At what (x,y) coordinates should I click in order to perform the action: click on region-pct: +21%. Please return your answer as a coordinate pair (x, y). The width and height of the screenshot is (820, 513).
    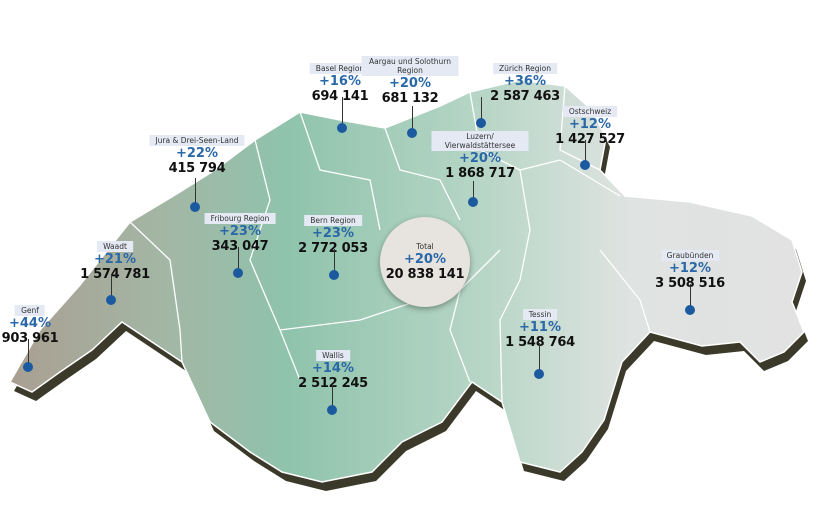
    Looking at the image, I should click on (115, 259).